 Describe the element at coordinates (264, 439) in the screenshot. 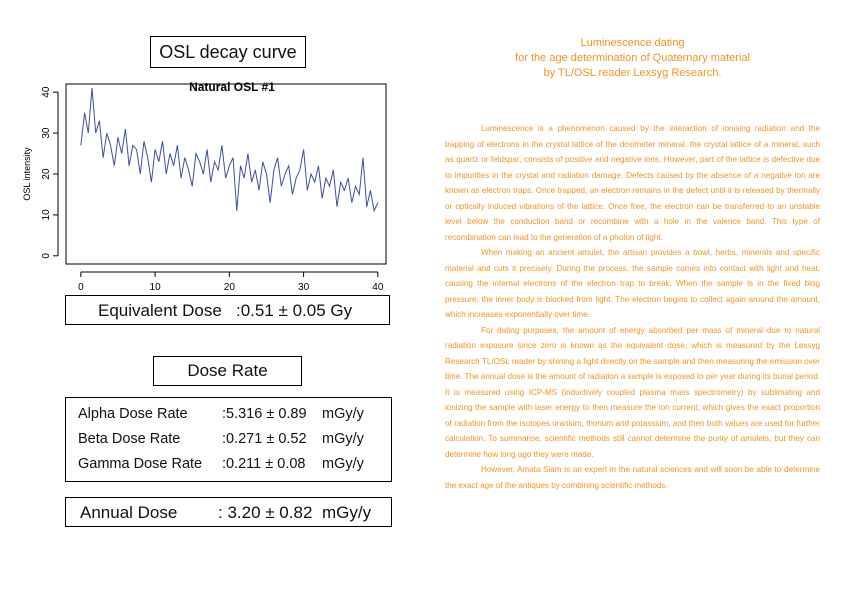

I see `value: :0.271 ± 0.52` at that location.